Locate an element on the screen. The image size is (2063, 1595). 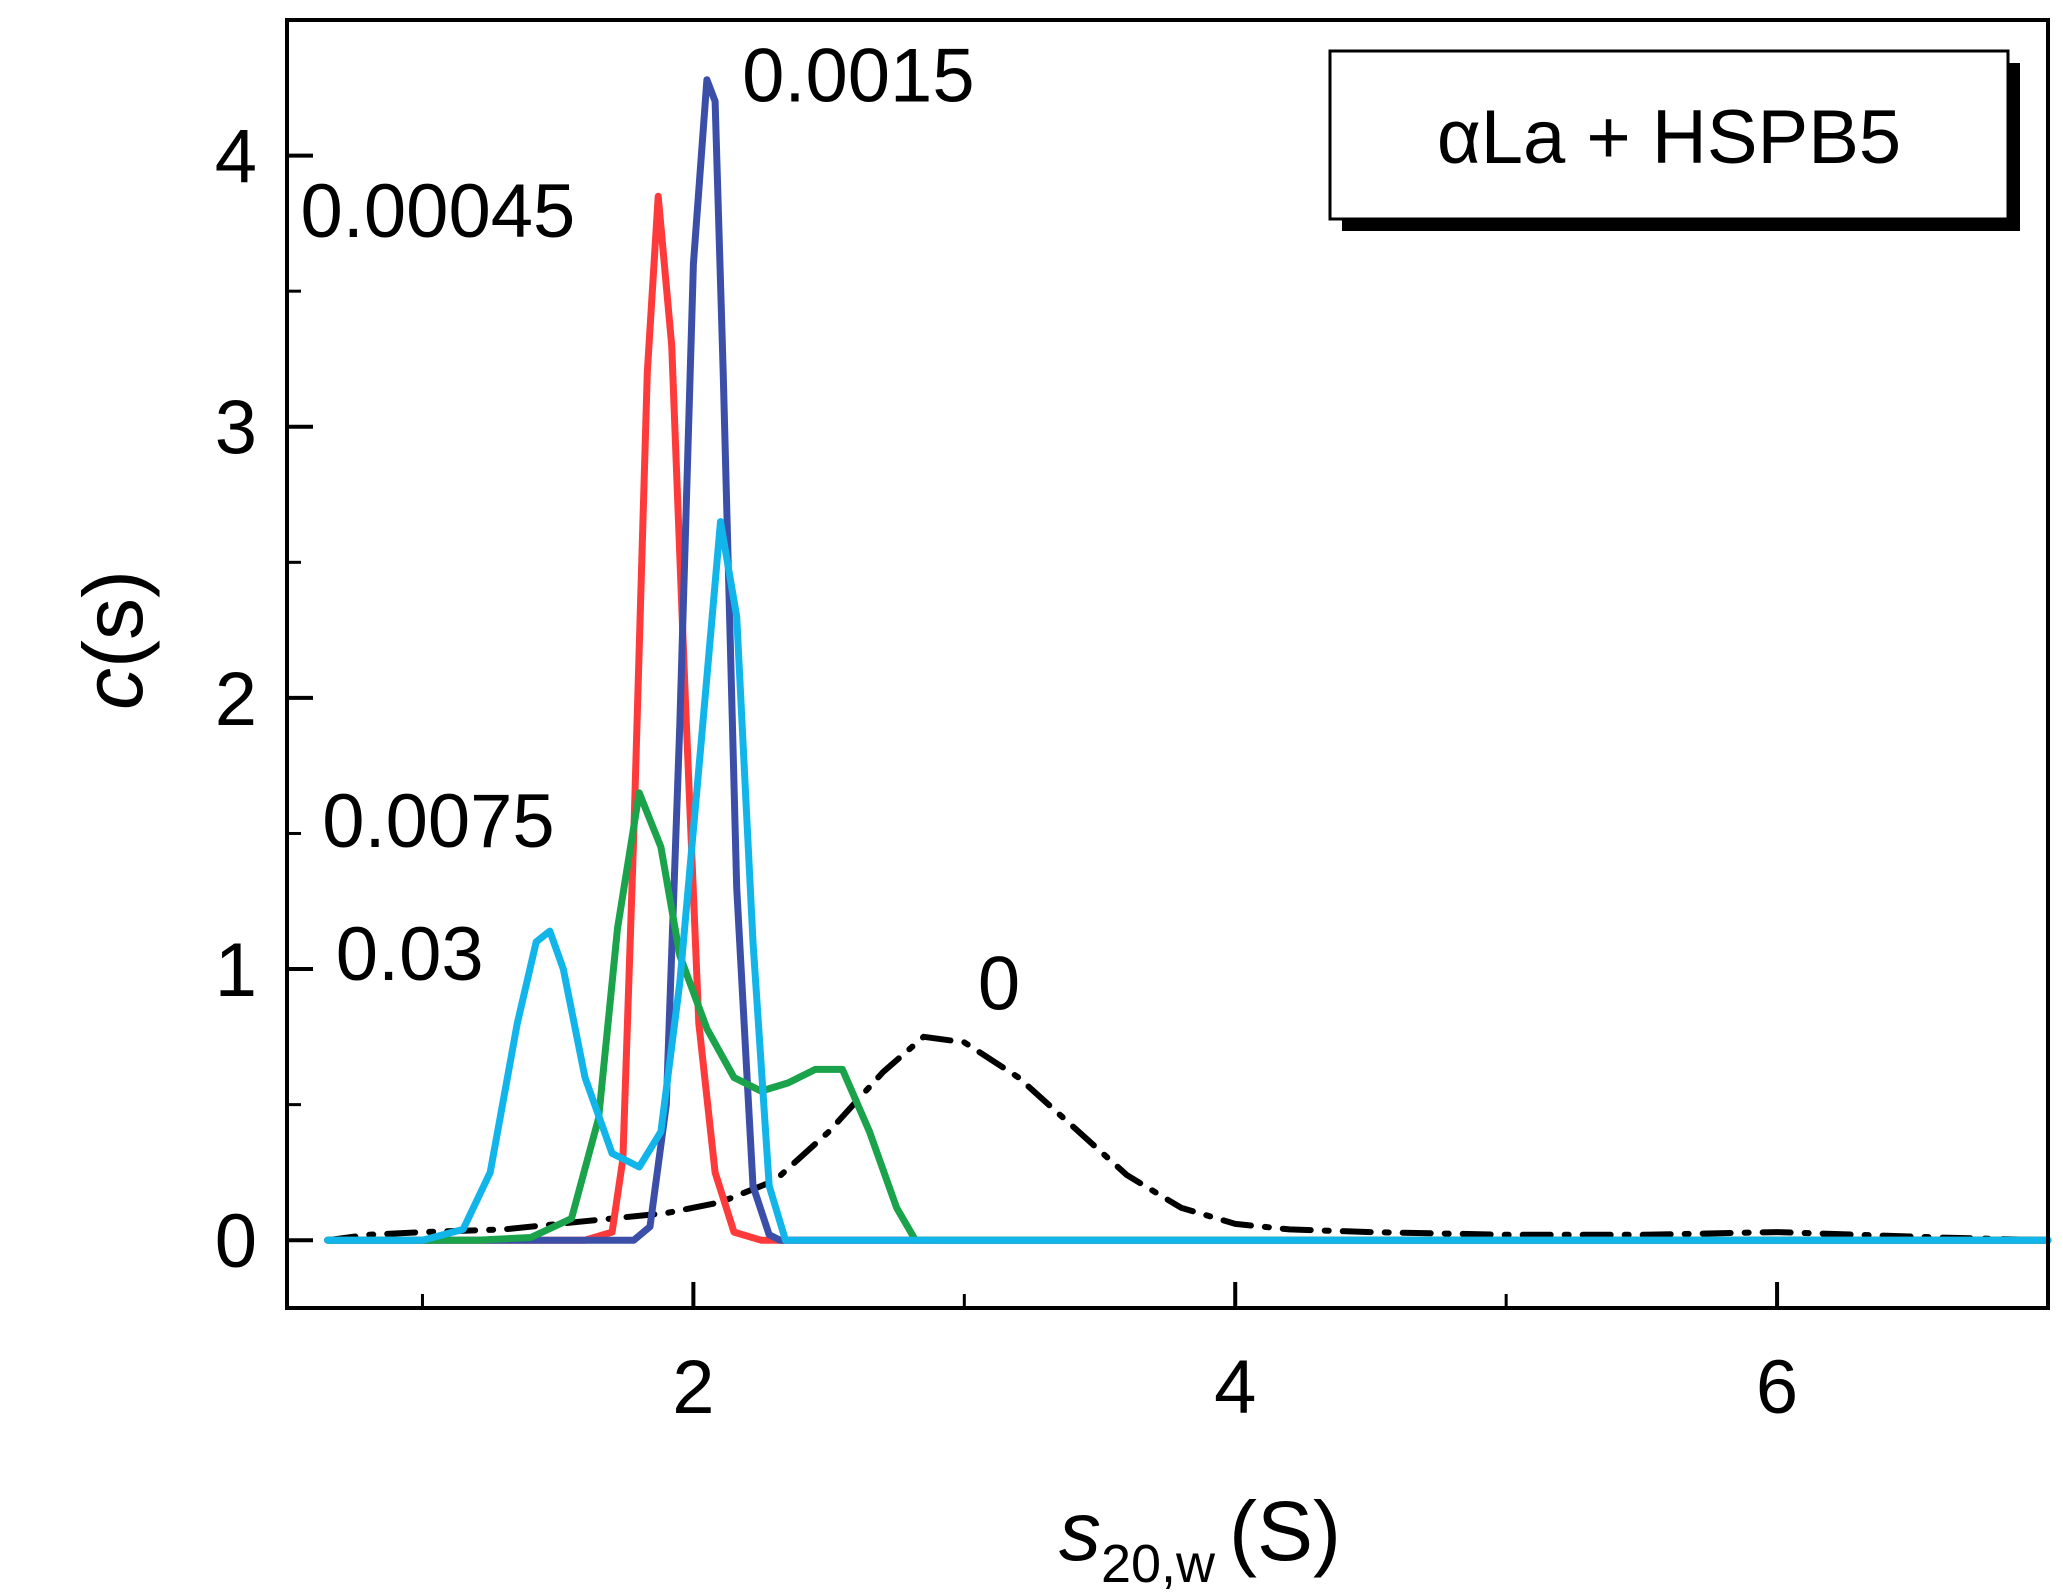
y-tick-label-3: 3 is located at coordinates (236, 428).